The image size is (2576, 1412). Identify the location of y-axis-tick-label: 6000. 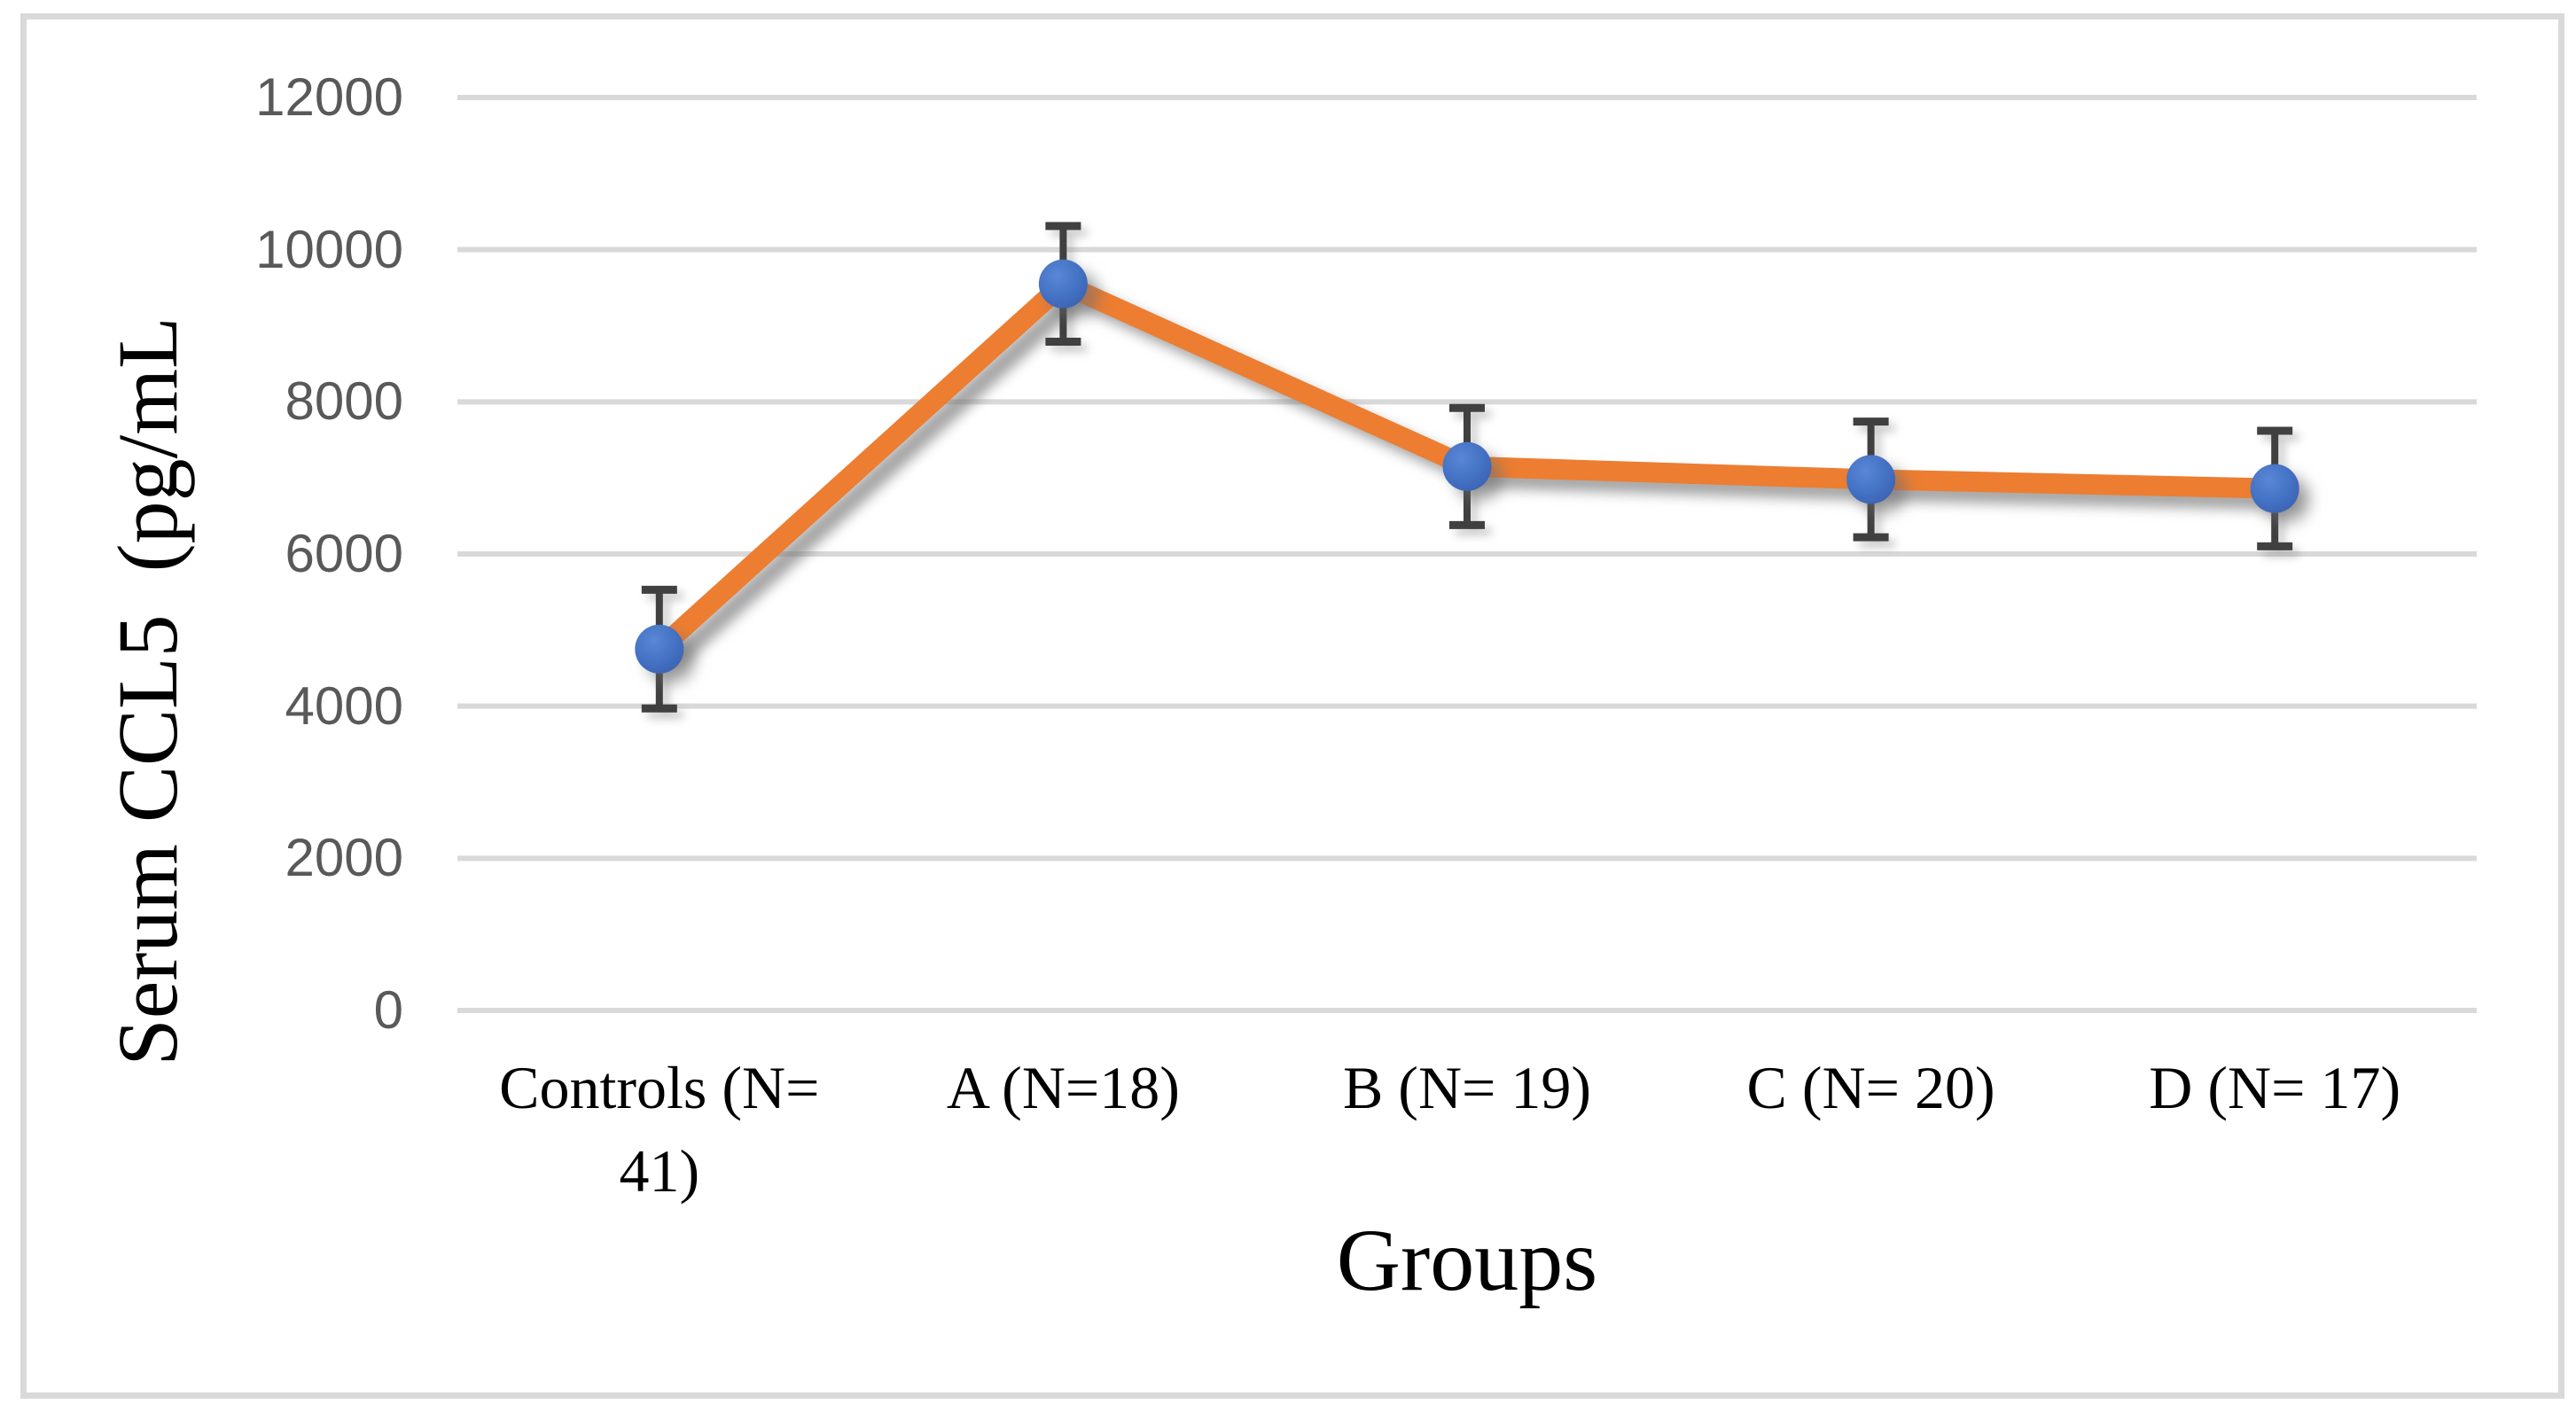
(344, 553).